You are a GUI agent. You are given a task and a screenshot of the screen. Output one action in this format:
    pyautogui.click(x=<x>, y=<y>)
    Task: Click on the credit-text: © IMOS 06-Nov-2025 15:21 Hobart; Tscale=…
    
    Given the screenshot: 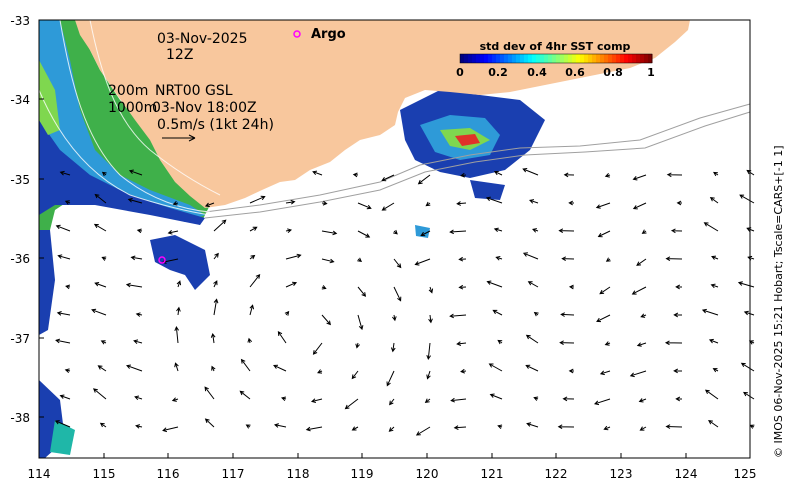 What is the action you would take?
    pyautogui.click(x=778, y=302)
    